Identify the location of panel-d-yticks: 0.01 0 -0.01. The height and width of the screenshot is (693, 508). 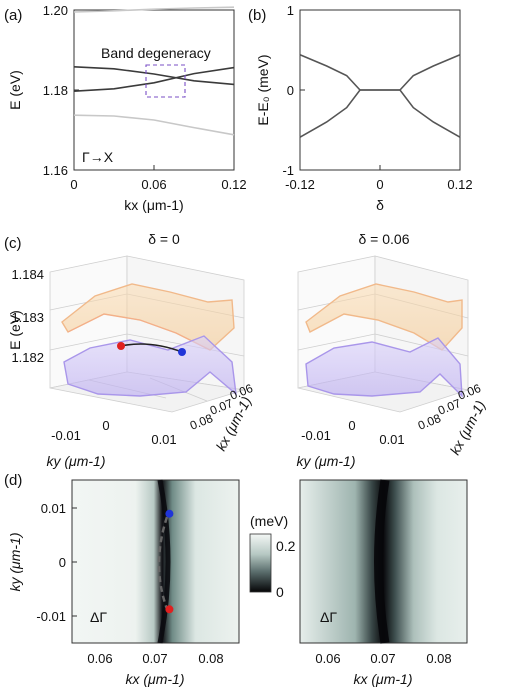
(56, 562).